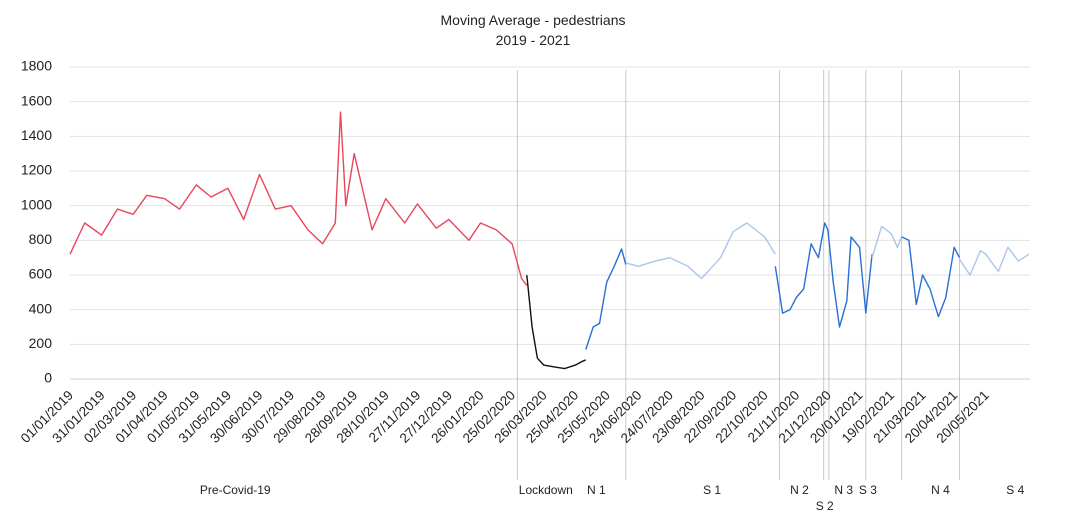  Describe the element at coordinates (41, 343) in the screenshot. I see `y-tick-label: 200` at that location.